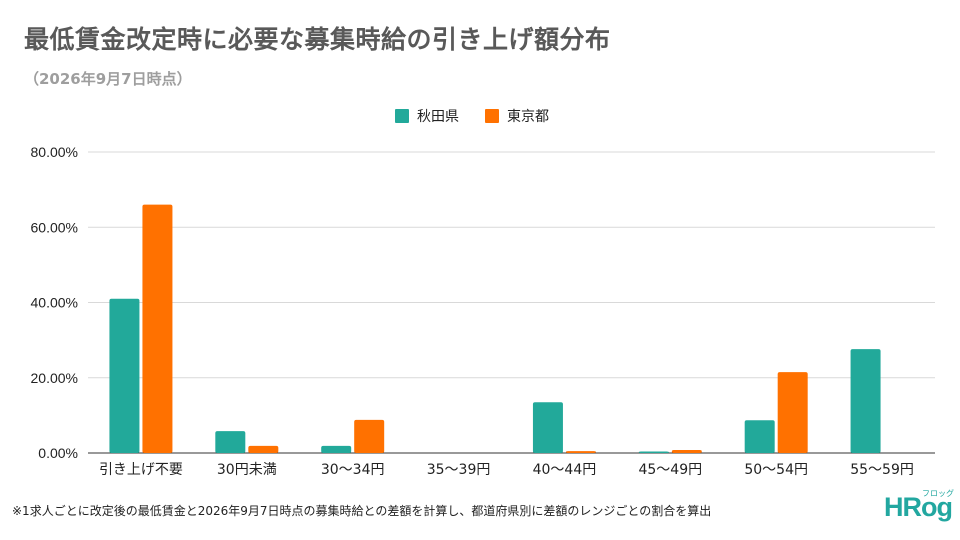  Describe the element at coordinates (670, 470) in the screenshot. I see `x-tick-label: 45〜49円` at that location.